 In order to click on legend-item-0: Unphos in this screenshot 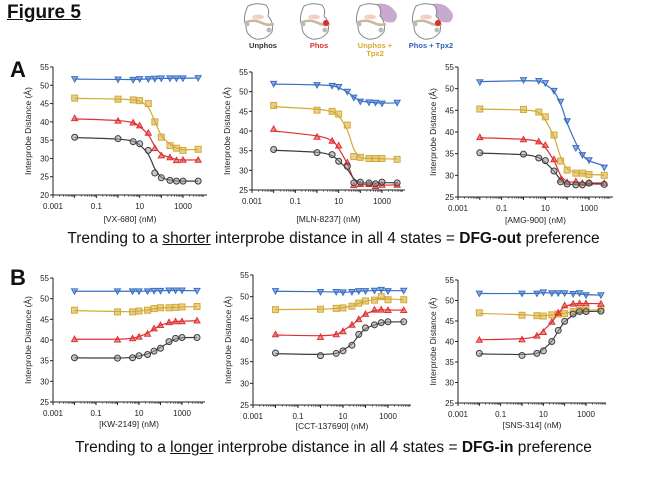, I will do `click(263, 32)`.